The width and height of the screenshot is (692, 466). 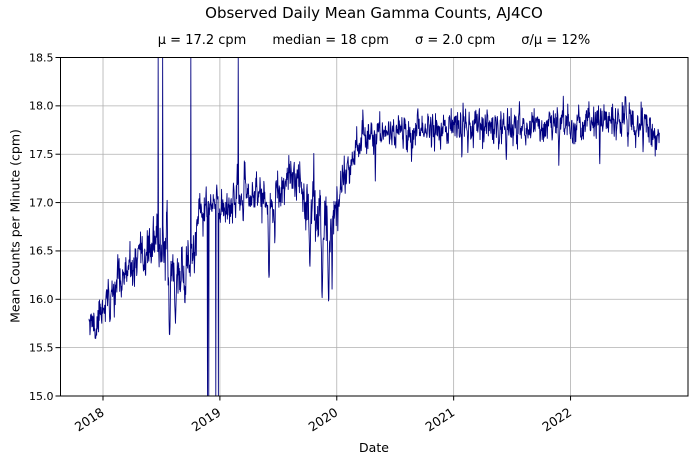 I want to click on y-tick-label: 15.5, so click(x=41, y=347).